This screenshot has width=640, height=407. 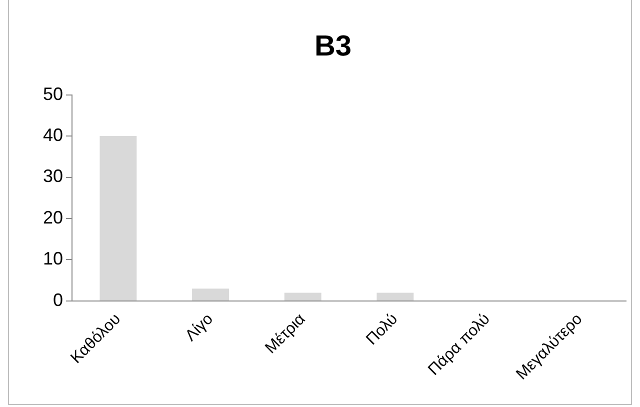 What do you see at coordinates (53, 176) in the screenshot?
I see `y-tick-label: 30` at bounding box center [53, 176].